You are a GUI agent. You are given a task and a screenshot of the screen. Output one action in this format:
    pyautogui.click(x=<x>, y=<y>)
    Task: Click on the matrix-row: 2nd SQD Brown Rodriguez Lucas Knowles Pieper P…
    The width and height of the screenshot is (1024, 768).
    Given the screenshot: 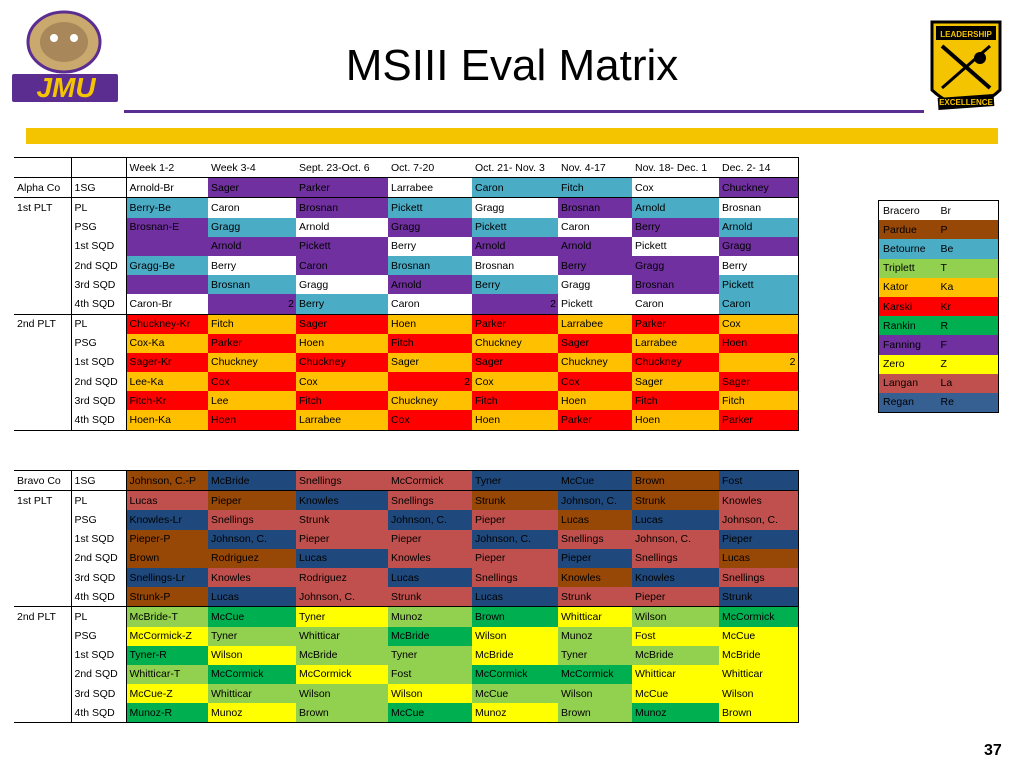 What is the action you would take?
    pyautogui.click(x=406, y=558)
    